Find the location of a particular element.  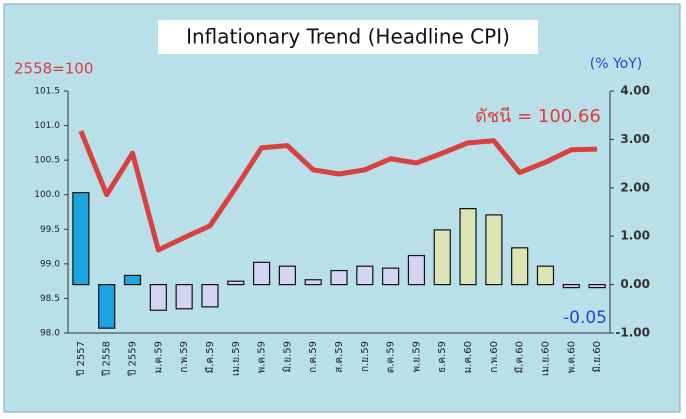

x-tick-label: ปี 2557 is located at coordinates (81, 359).